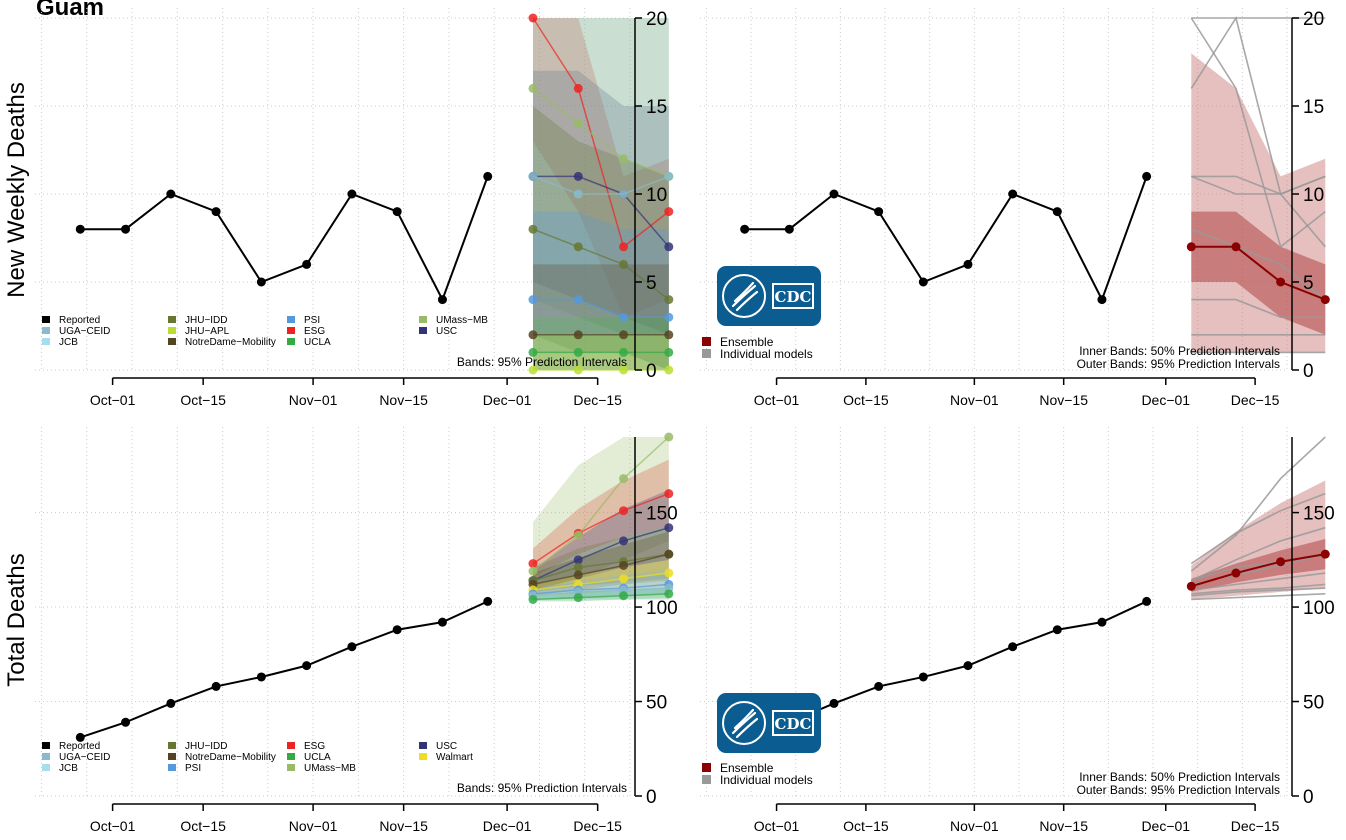  What do you see at coordinates (230, 342) in the screenshot?
I see `legend-label-NotreDame-Mobility: NotreDame−Mobility` at bounding box center [230, 342].